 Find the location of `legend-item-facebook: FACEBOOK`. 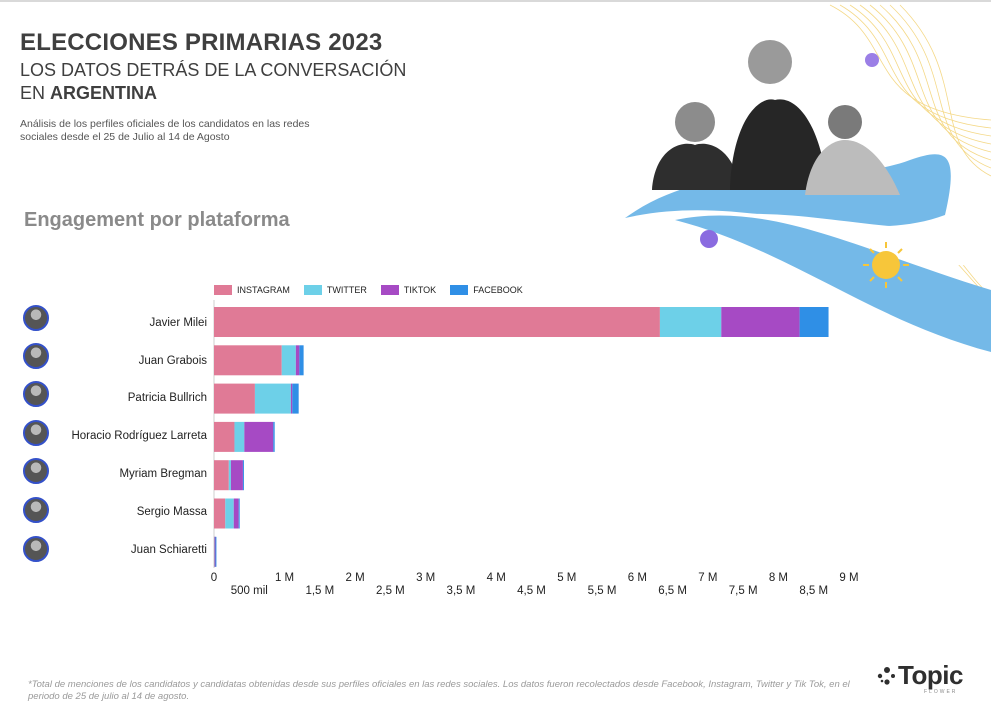

legend-item-facebook: FACEBOOK is located at coordinates (486, 290).